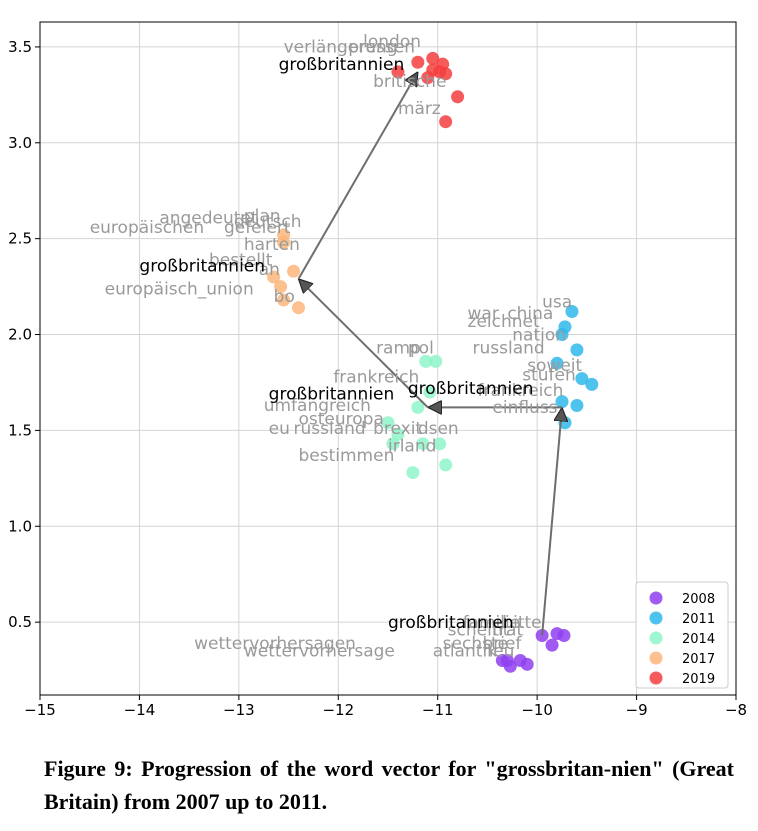  What do you see at coordinates (409, 82) in the screenshot?
I see `word-label: britische` at bounding box center [409, 82].